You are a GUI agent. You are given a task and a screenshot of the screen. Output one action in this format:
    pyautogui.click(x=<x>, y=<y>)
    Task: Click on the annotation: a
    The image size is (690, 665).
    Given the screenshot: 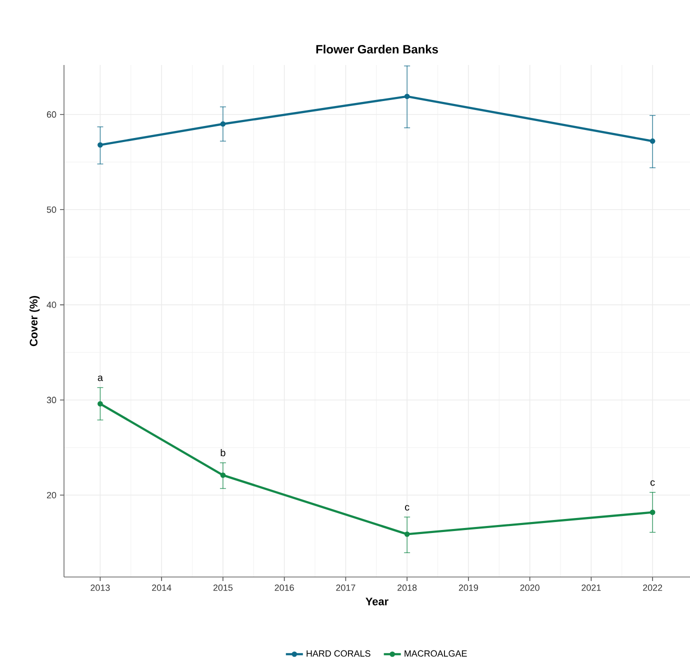 What is the action you would take?
    pyautogui.click(x=100, y=379)
    